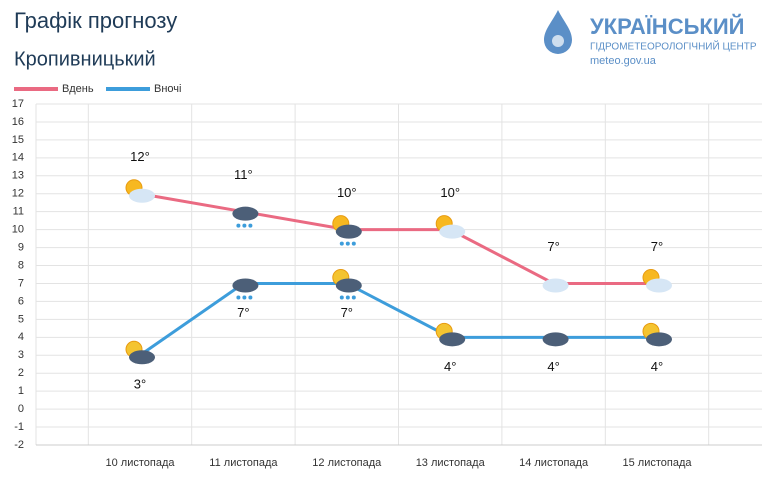  I want to click on x-tick-label: 11 листопада, so click(243, 463).